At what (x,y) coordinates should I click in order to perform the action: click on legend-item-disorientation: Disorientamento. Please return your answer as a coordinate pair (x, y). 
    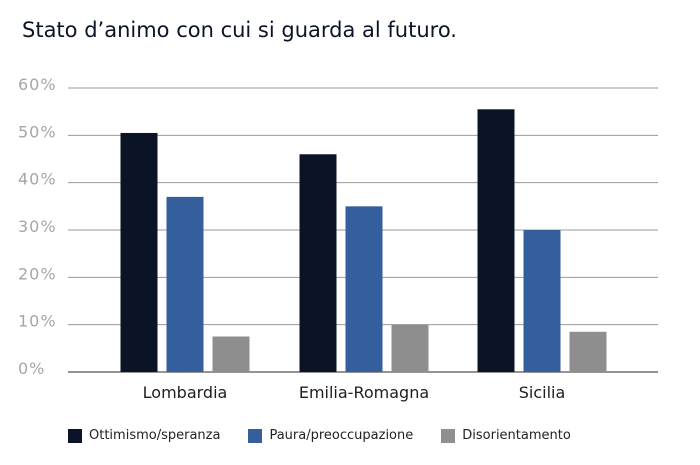
    Looking at the image, I should click on (506, 435).